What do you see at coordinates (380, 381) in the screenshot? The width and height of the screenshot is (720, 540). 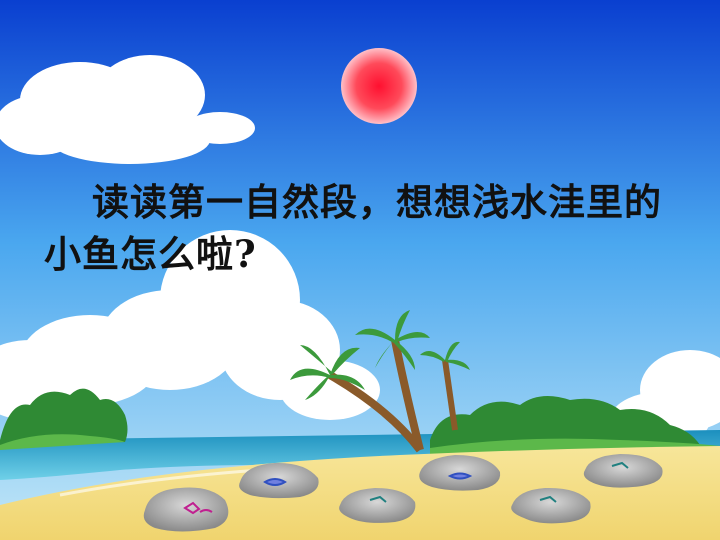 I see `palm-tree-icon` at bounding box center [380, 381].